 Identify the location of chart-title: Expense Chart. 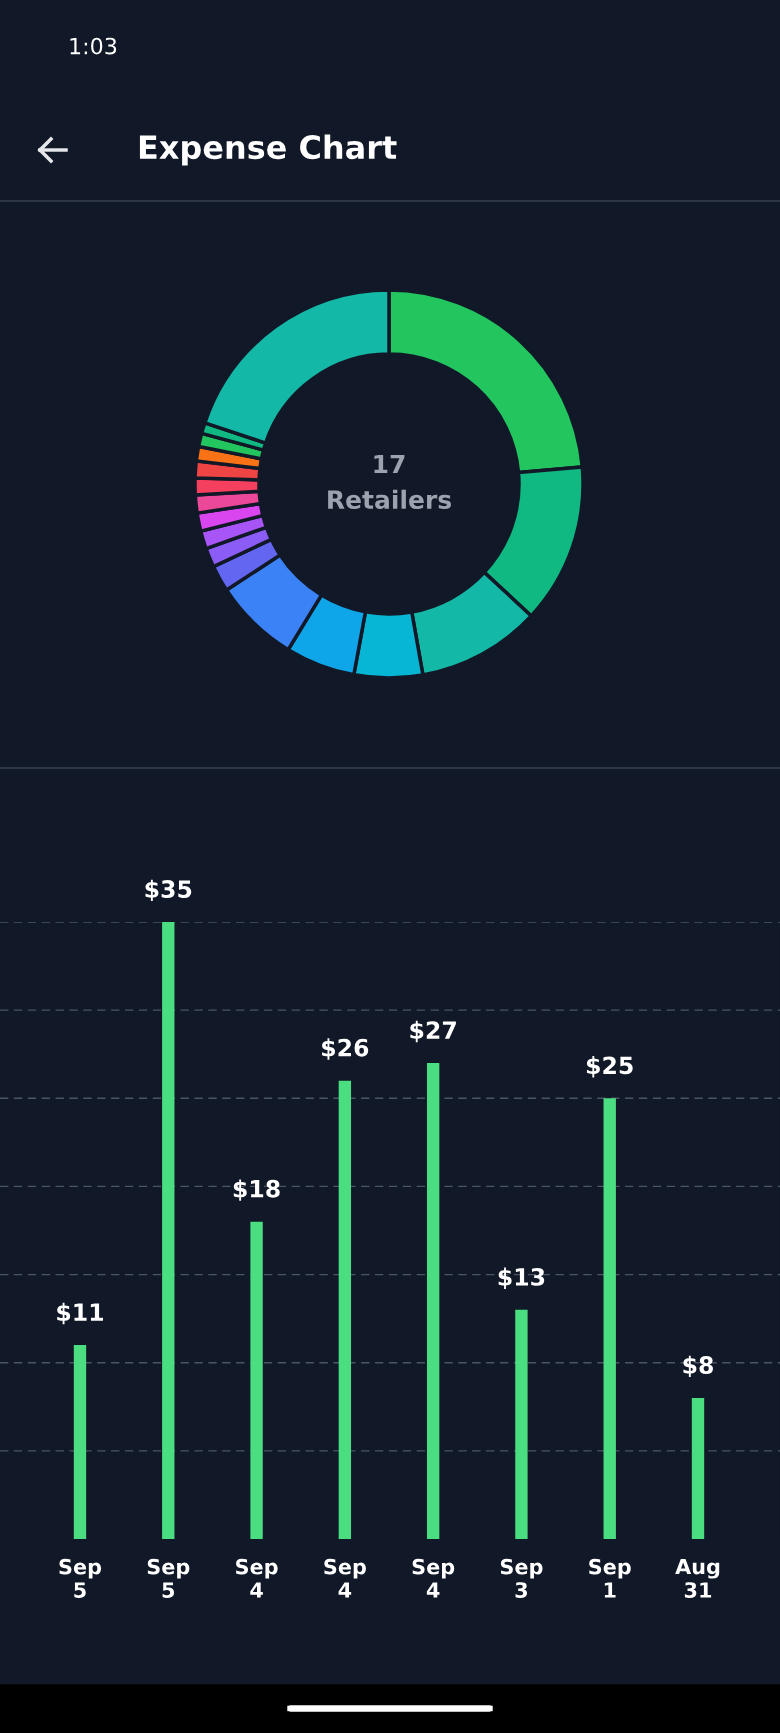
(268, 150).